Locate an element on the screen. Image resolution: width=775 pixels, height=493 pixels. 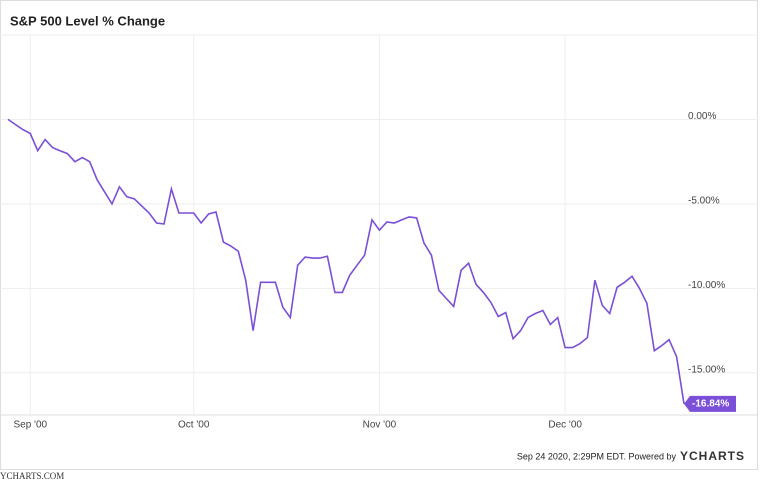
watermark: YCHARTS.COM is located at coordinates (32, 476).